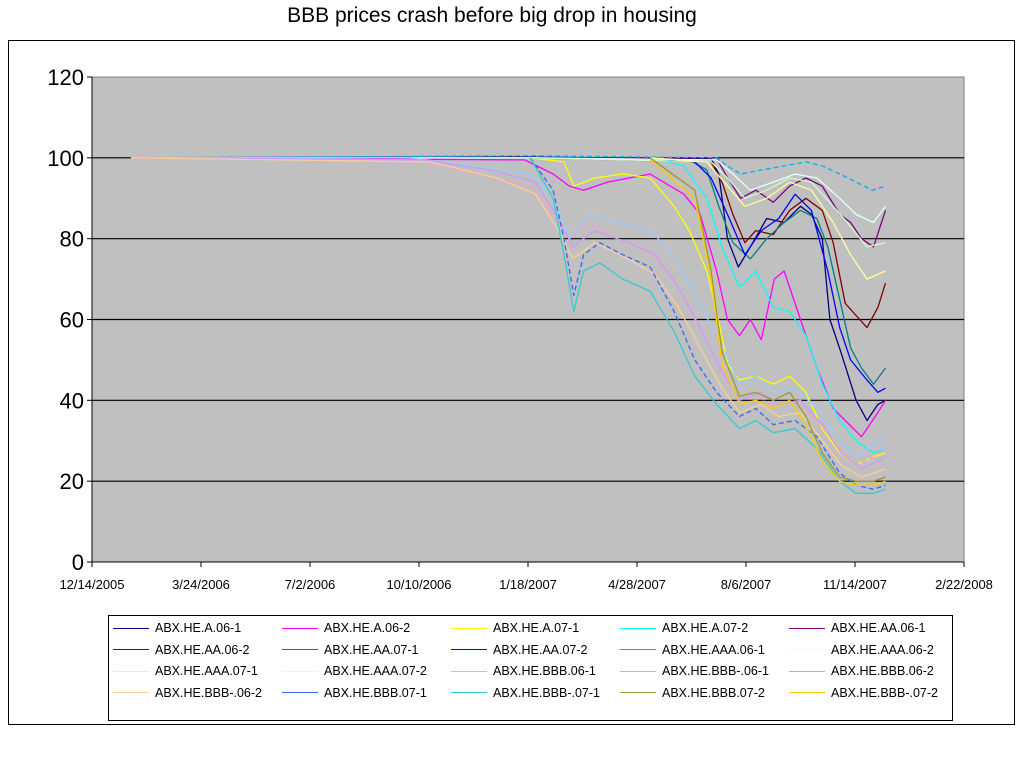 The width and height of the screenshot is (1024, 768). What do you see at coordinates (878, 628) in the screenshot?
I see `legend-label: ABX.HE.AA.06-1` at bounding box center [878, 628].